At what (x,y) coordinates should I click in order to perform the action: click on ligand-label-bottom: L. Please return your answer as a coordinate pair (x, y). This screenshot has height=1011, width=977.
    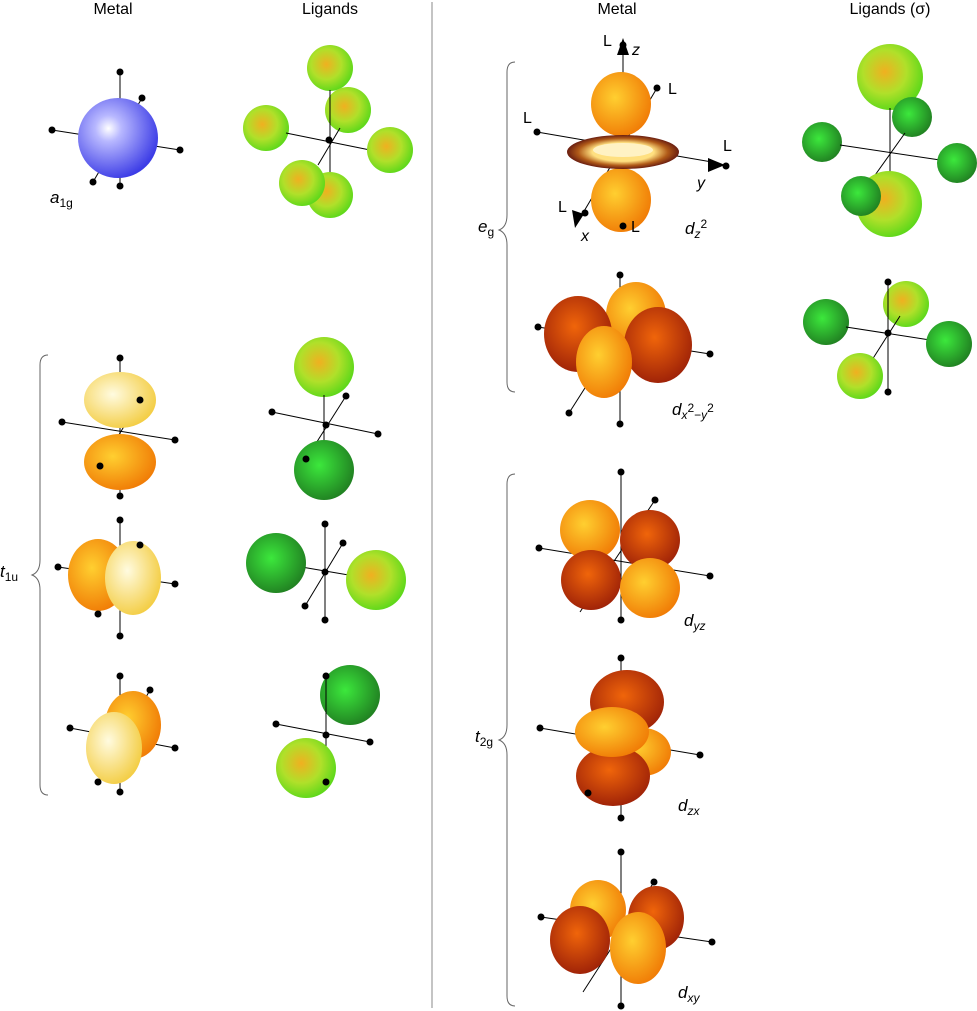
    Looking at the image, I should click on (635, 227).